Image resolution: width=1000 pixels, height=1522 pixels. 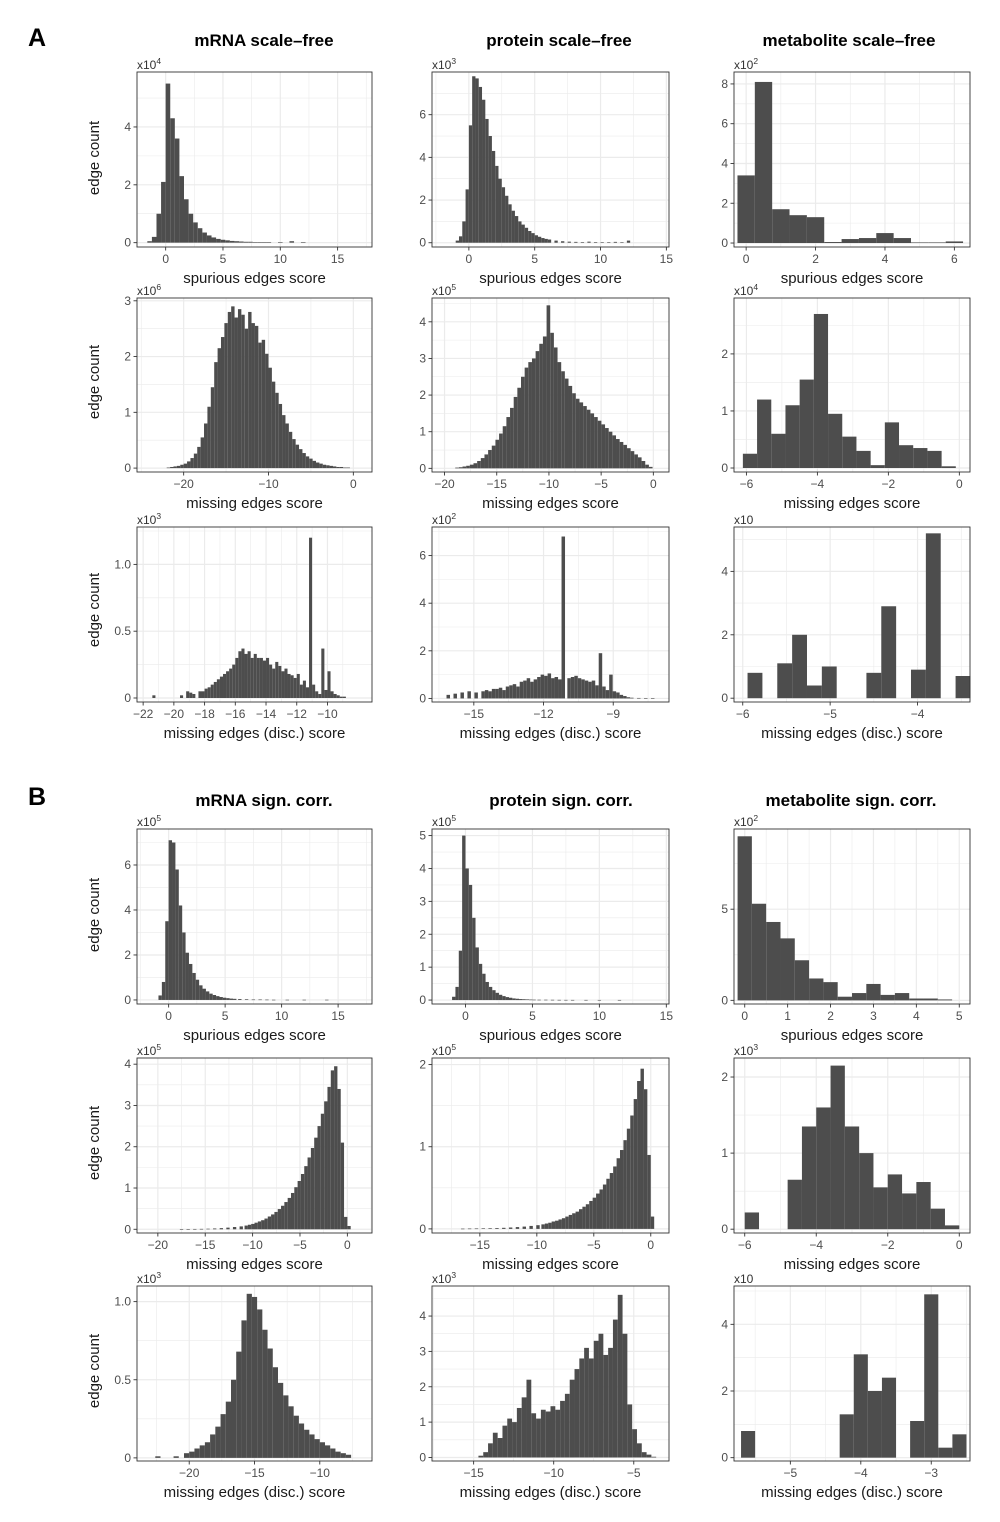 I want to click on scale-exponent: 5, so click(x=453, y=818).